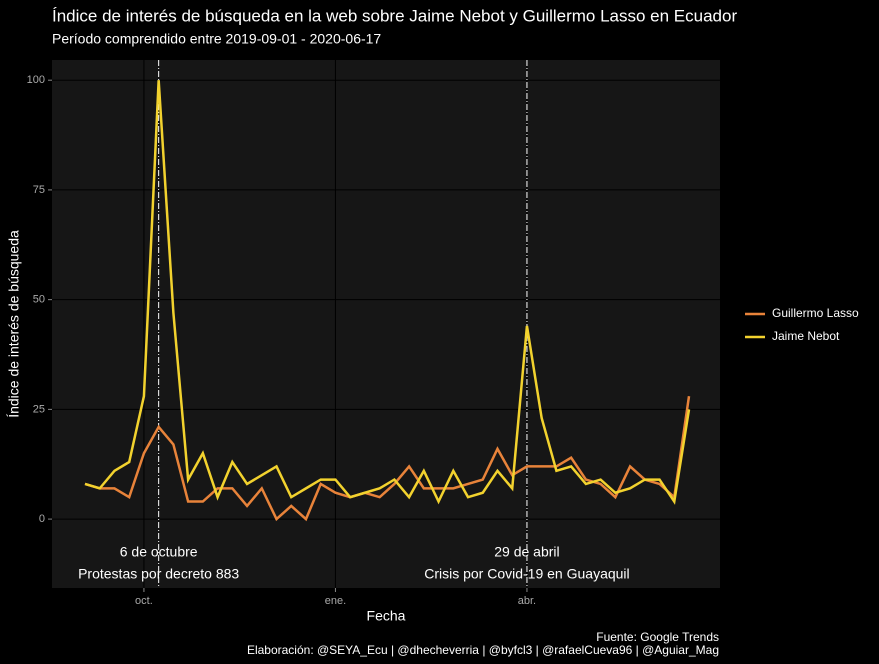 The width and height of the screenshot is (879, 664). What do you see at coordinates (39, 409) in the screenshot?
I see `y-tick-label: 25` at bounding box center [39, 409].